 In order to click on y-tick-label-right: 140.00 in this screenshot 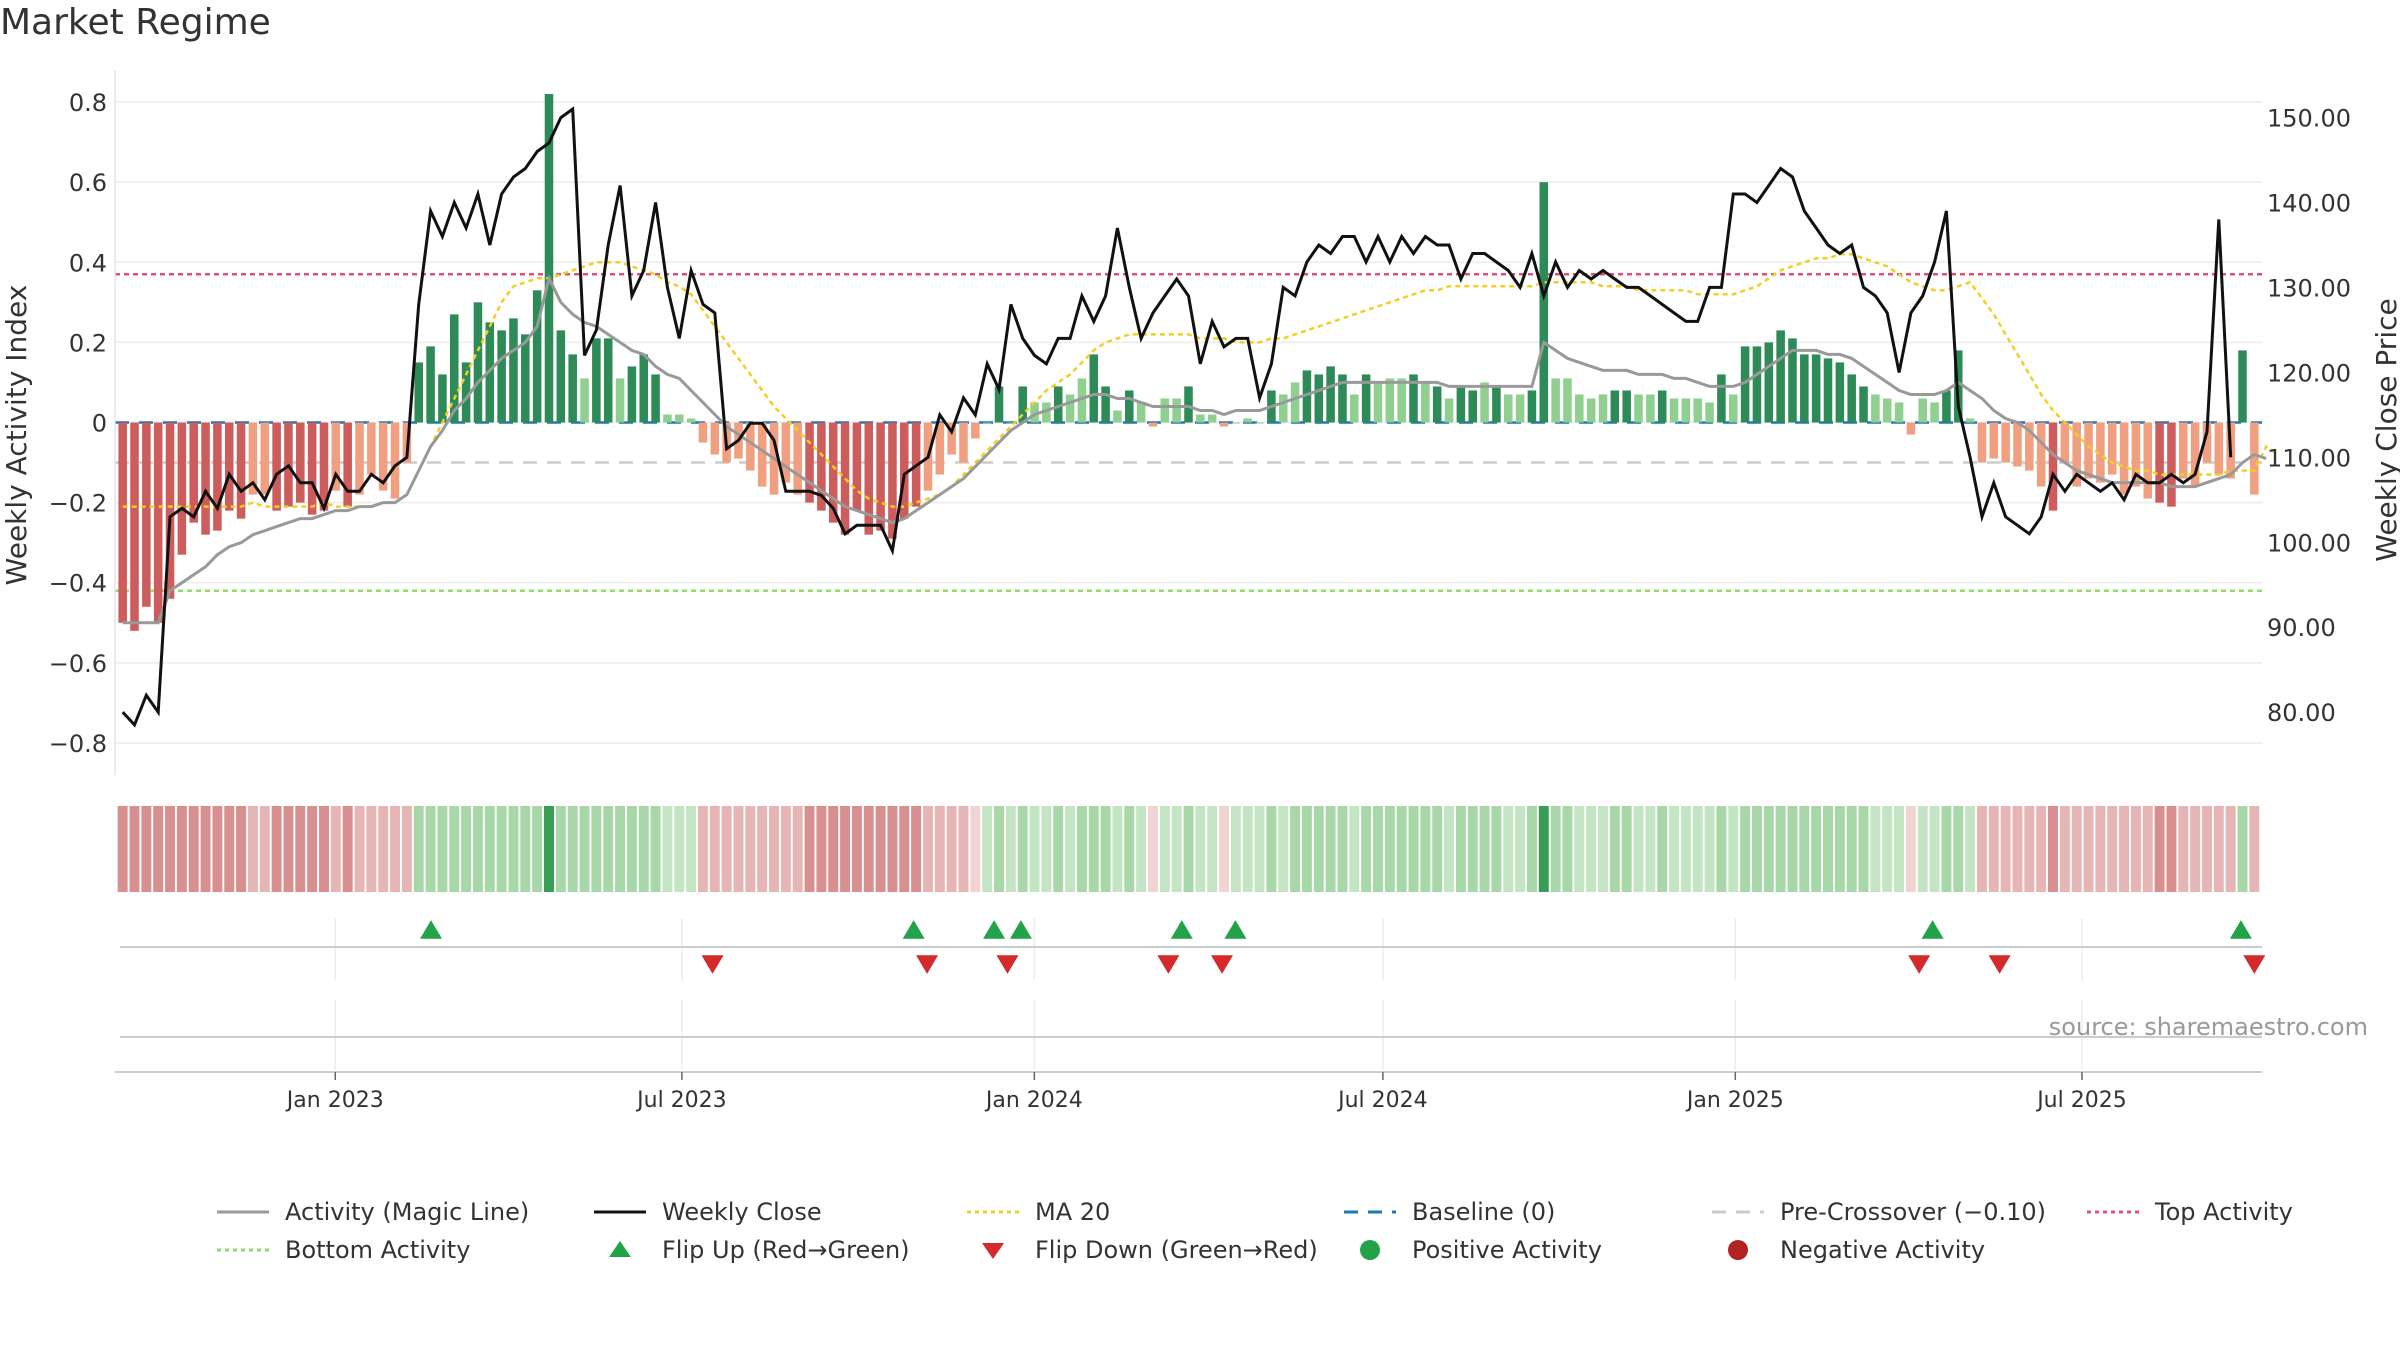, I will do `click(2309, 204)`.